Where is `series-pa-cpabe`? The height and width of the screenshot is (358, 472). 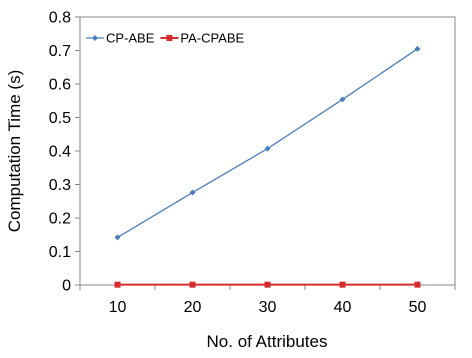
series-pa-cpabe is located at coordinates (267, 284).